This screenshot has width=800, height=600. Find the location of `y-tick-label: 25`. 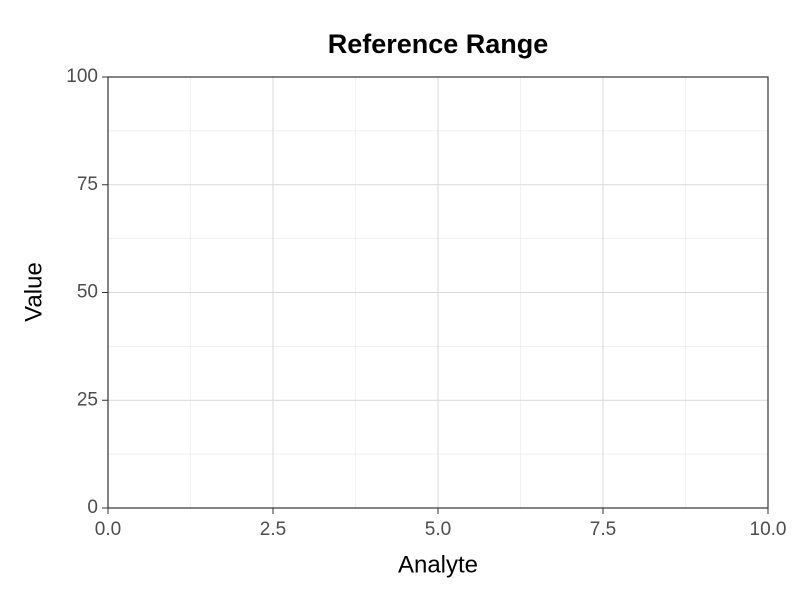

y-tick-label: 25 is located at coordinates (87, 399).